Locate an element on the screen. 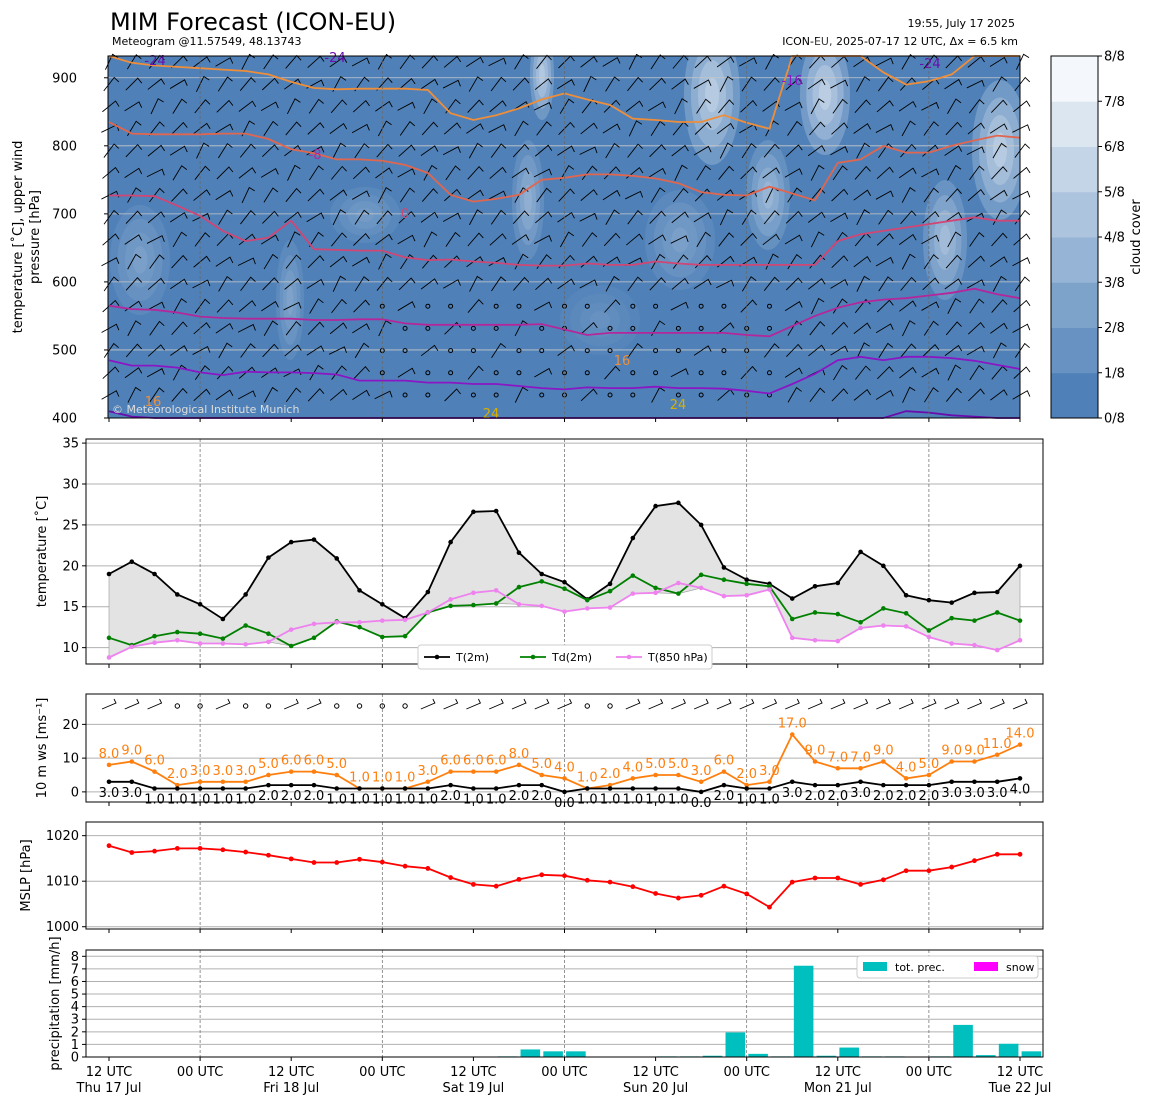 The width and height of the screenshot is (1155, 1109). y-tick-label-cloud: 800 is located at coordinates (64, 146).